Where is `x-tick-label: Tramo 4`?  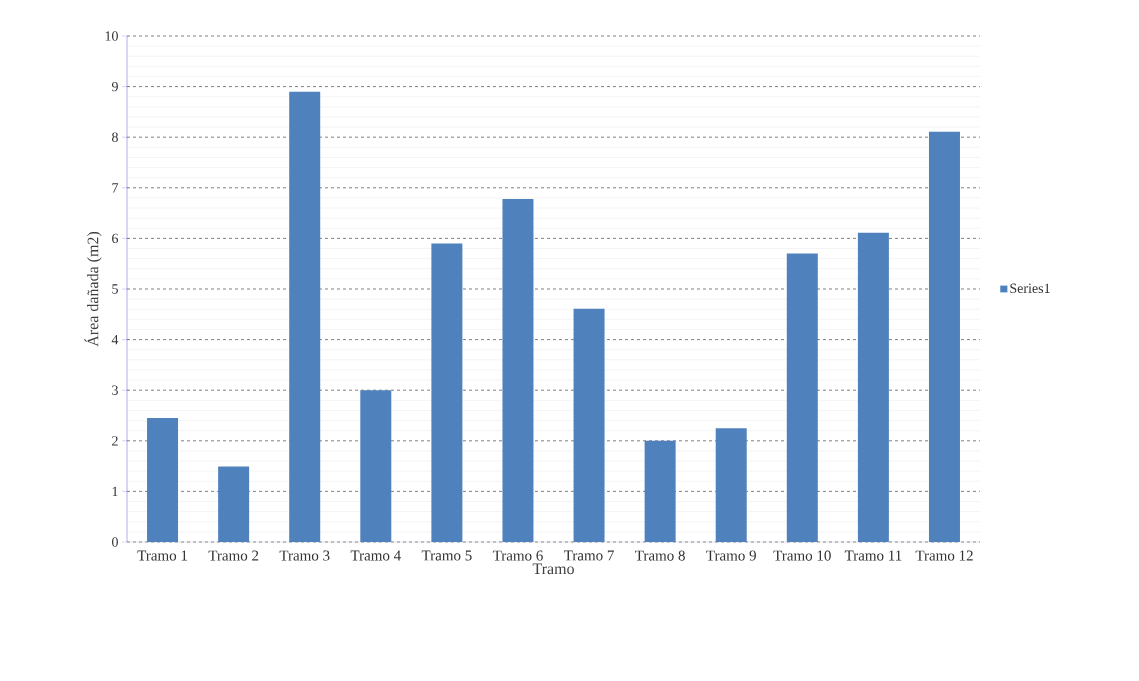 x-tick-label: Tramo 4 is located at coordinates (375, 555).